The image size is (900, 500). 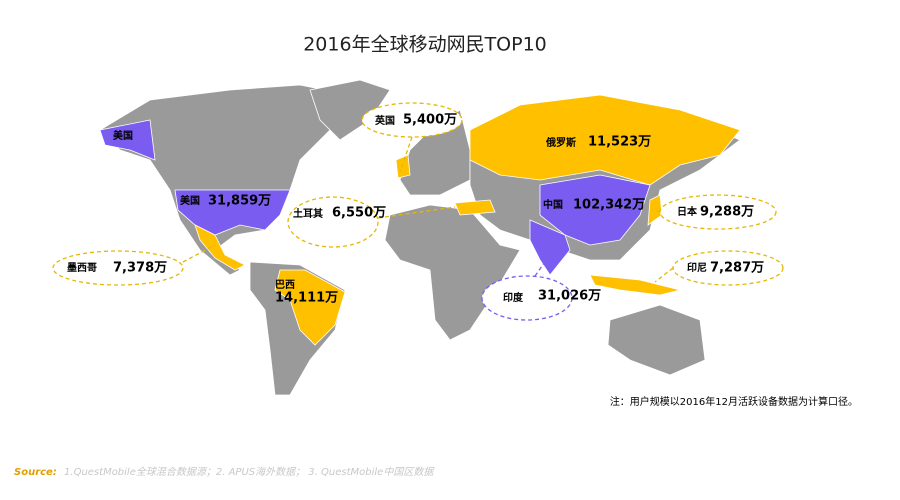 I want to click on country-name: 印度, so click(x=513, y=297).